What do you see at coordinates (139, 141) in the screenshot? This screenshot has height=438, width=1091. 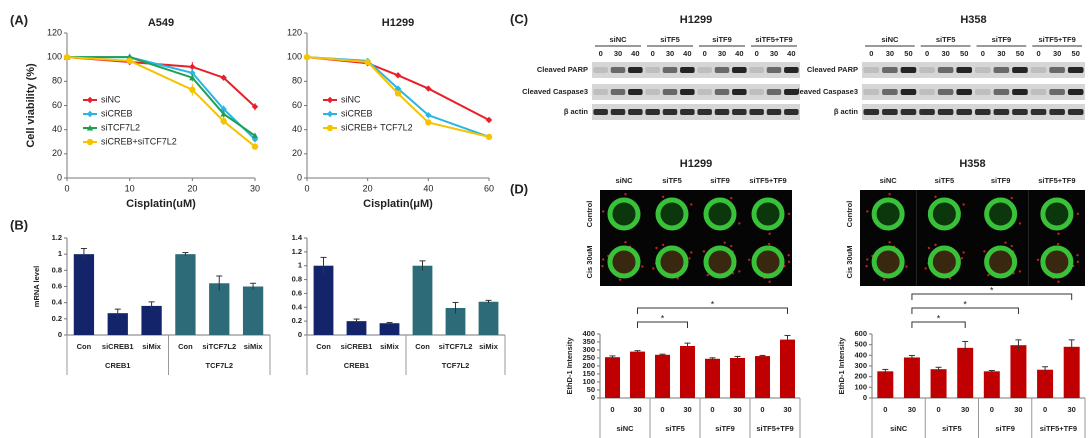 I see `legend-label: siCREB+siTCF7L2` at bounding box center [139, 141].